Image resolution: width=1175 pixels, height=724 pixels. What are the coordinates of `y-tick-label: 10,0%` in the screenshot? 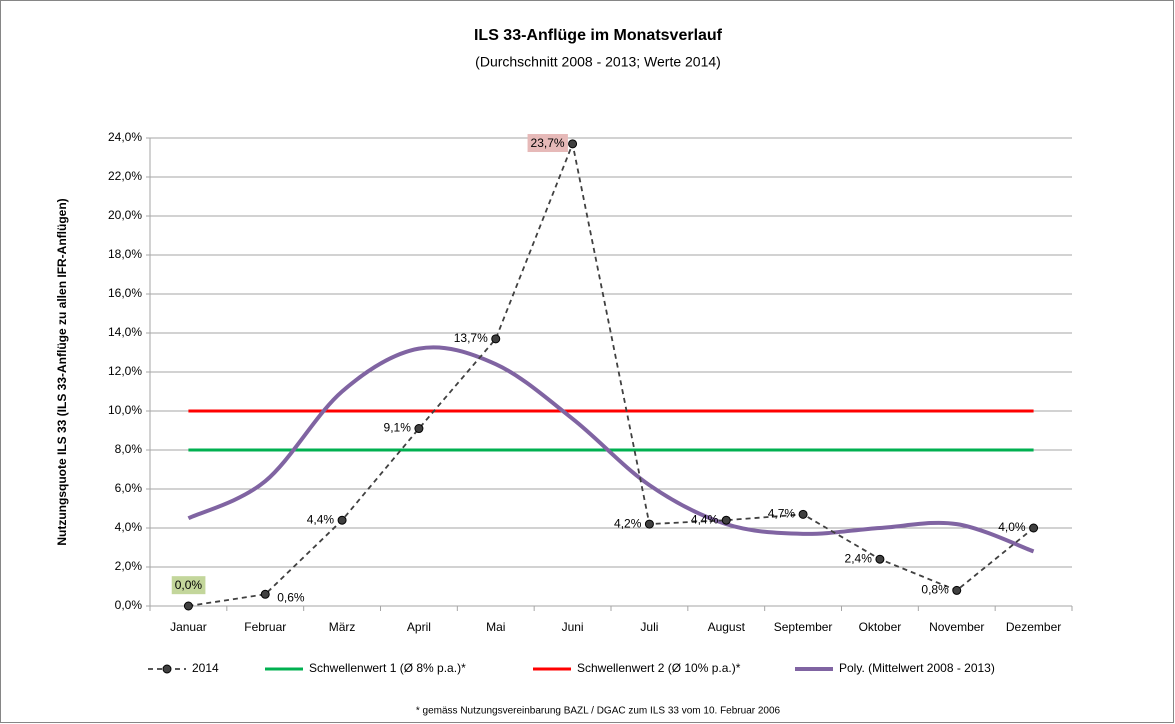 It's located at (125, 410).